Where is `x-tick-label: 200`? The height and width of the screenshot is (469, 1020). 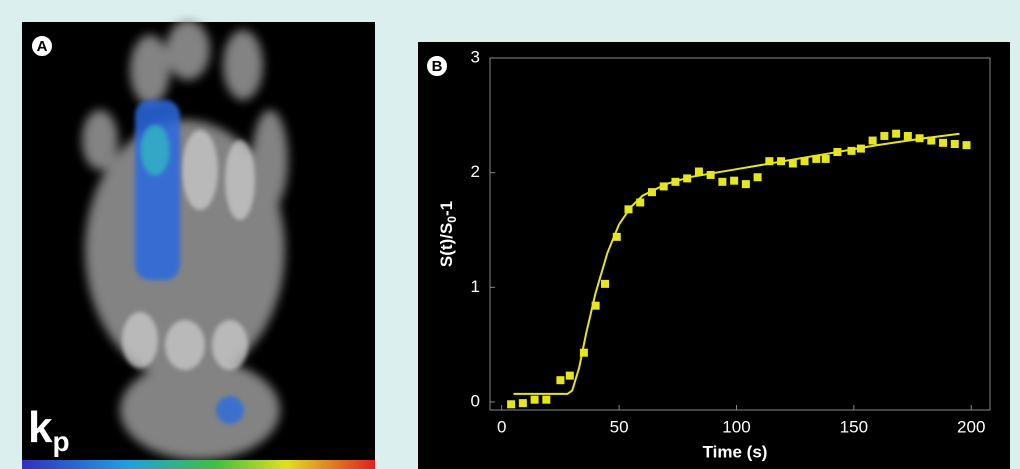
x-tick-label: 200 is located at coordinates (971, 426).